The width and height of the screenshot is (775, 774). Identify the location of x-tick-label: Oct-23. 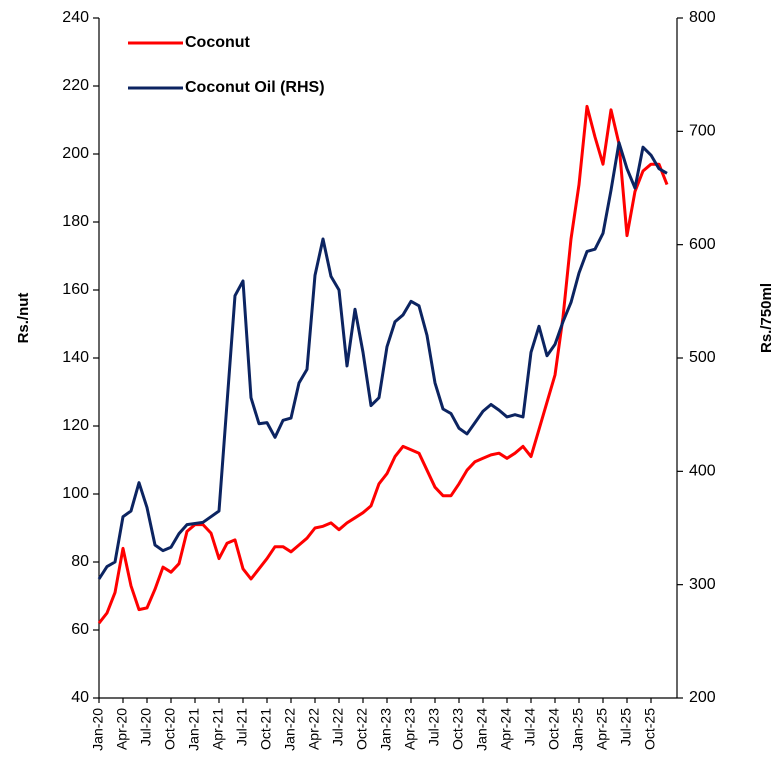
(458, 729).